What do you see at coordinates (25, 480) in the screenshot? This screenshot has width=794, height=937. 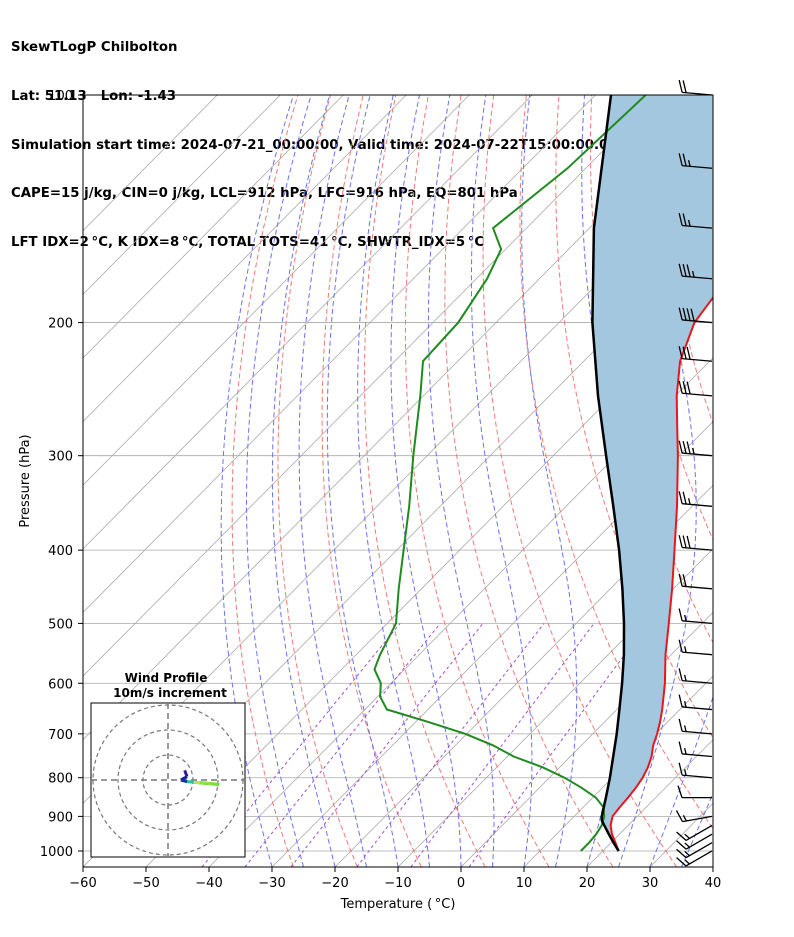 I see `y-axis-label: Pressure (hPa)` at bounding box center [25, 480].